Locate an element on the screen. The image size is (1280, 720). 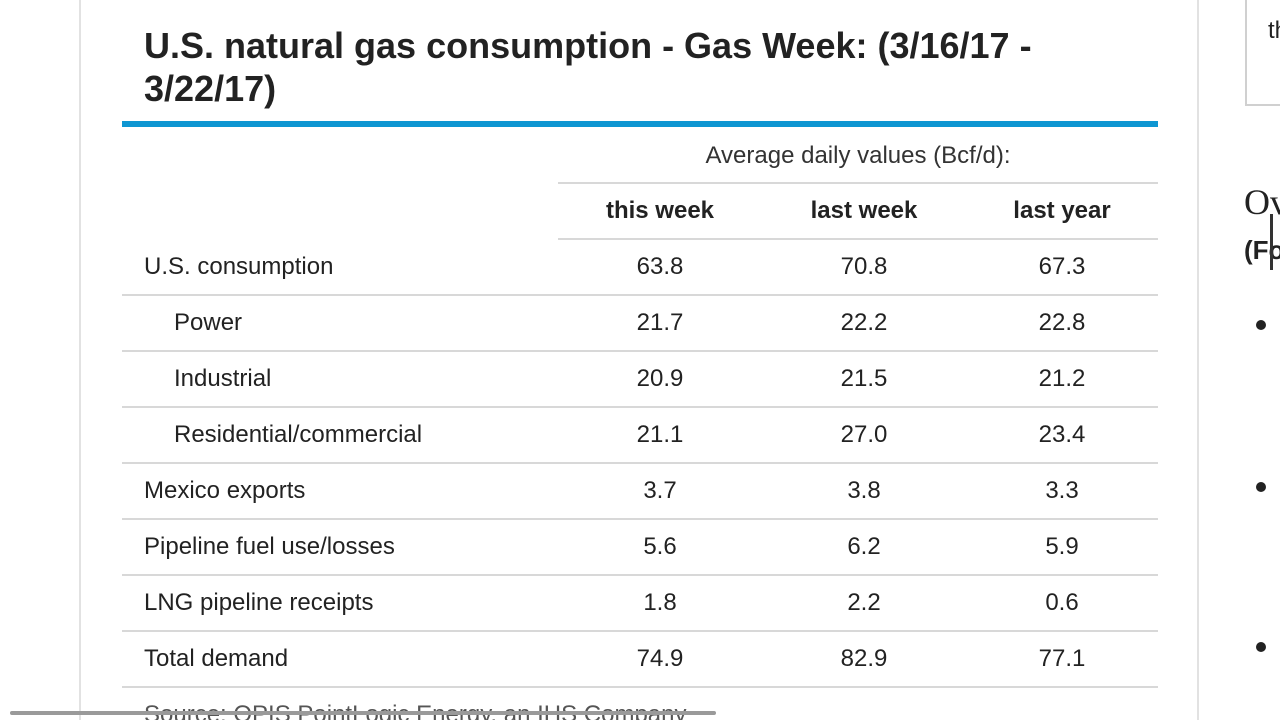
sidebar-callout-box is located at coordinates (1262, 53).